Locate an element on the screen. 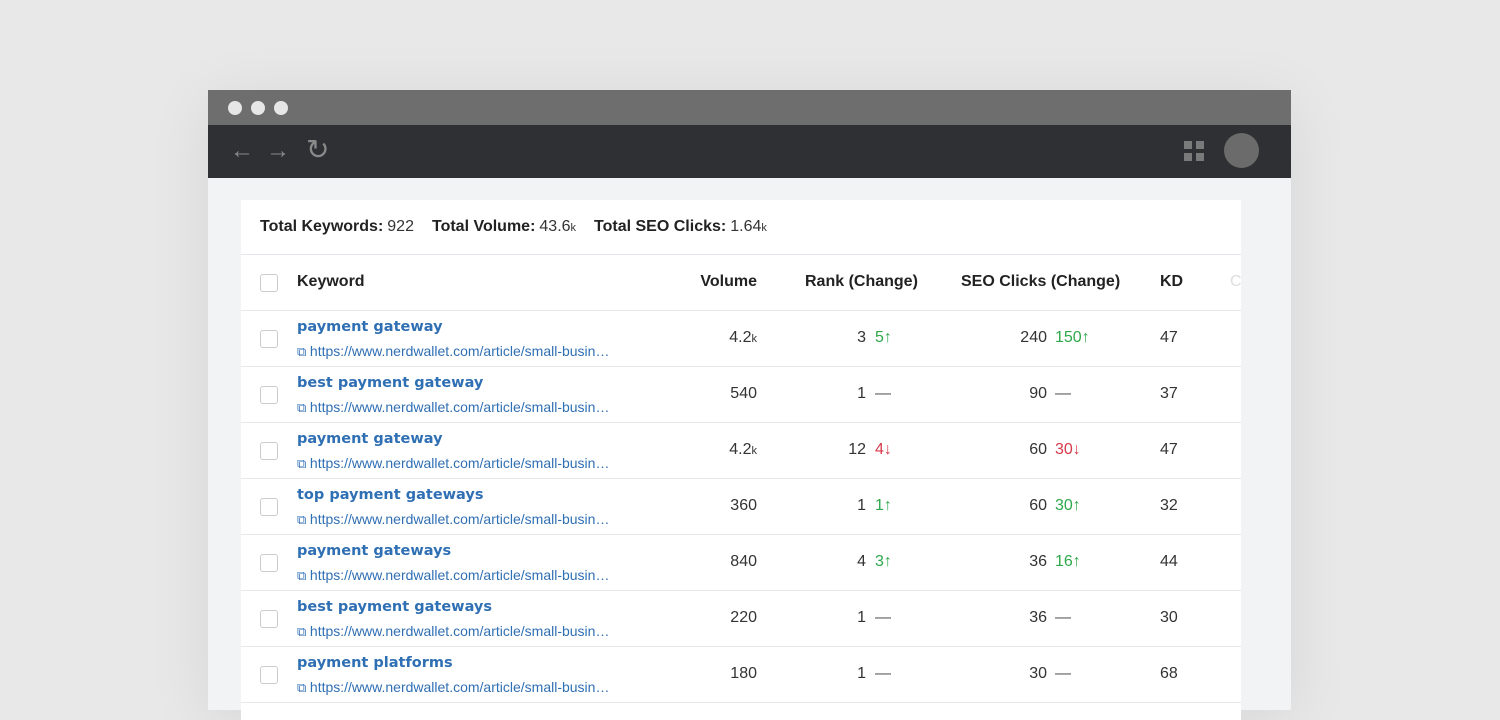 The height and width of the screenshot is (720, 1500). reload-icon: ↻ is located at coordinates (318, 149).